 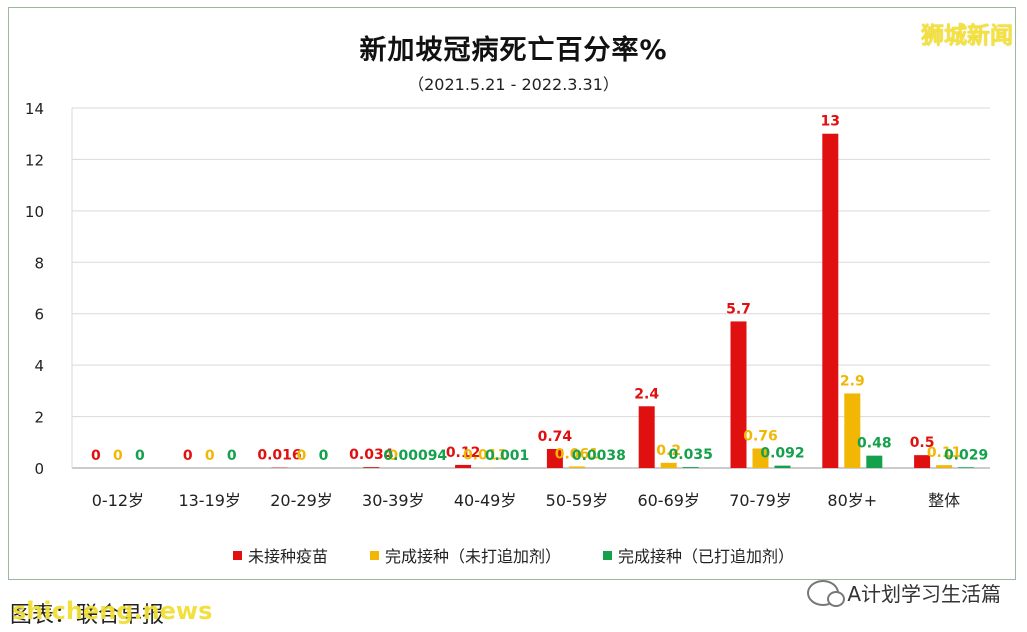 What do you see at coordinates (966, 455) in the screenshot?
I see `data-label: 0.029` at bounding box center [966, 455].